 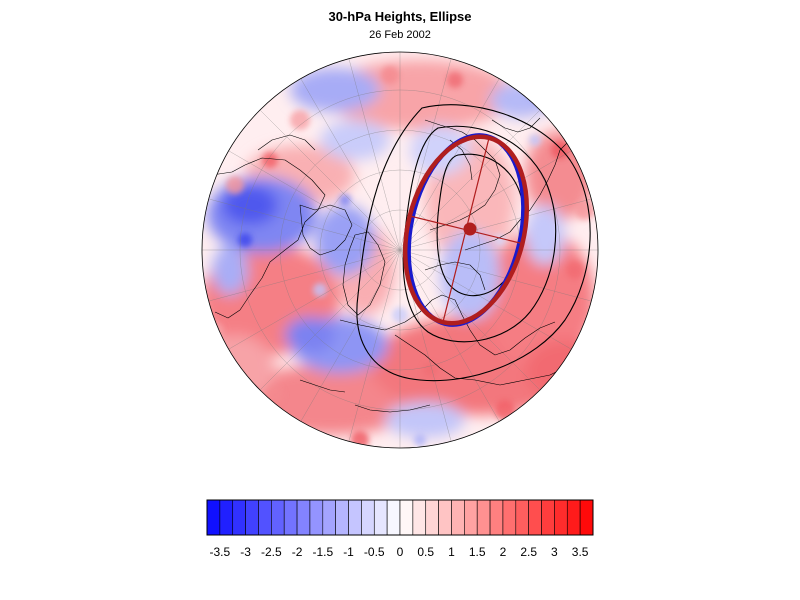 What do you see at coordinates (425, 552) in the screenshot?
I see `colorbar-tick-label: 0.5` at bounding box center [425, 552].